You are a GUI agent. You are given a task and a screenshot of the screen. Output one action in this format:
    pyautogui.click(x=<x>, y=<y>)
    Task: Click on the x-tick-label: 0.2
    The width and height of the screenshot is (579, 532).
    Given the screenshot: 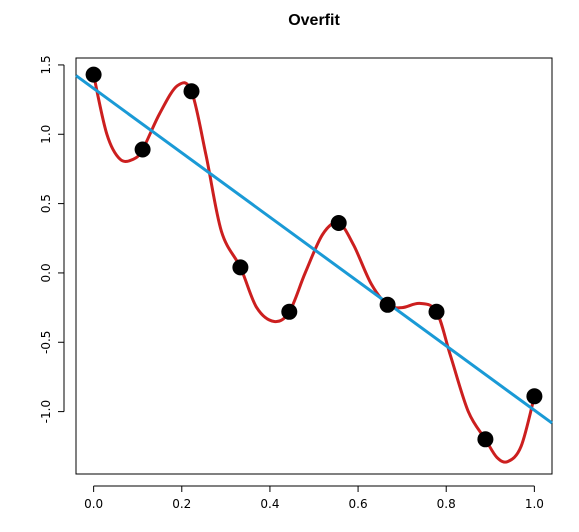 What is the action you would take?
    pyautogui.click(x=181, y=504)
    